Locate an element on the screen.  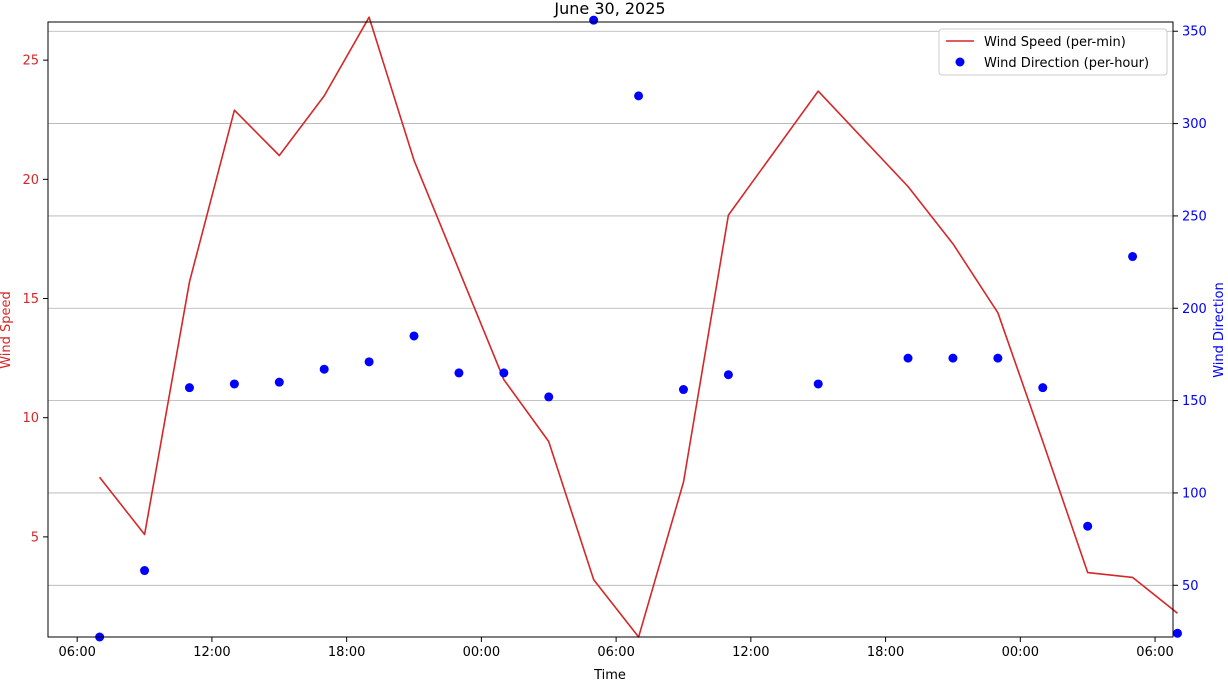
left-y-axis-title: Wind Speed is located at coordinates (7, 330).